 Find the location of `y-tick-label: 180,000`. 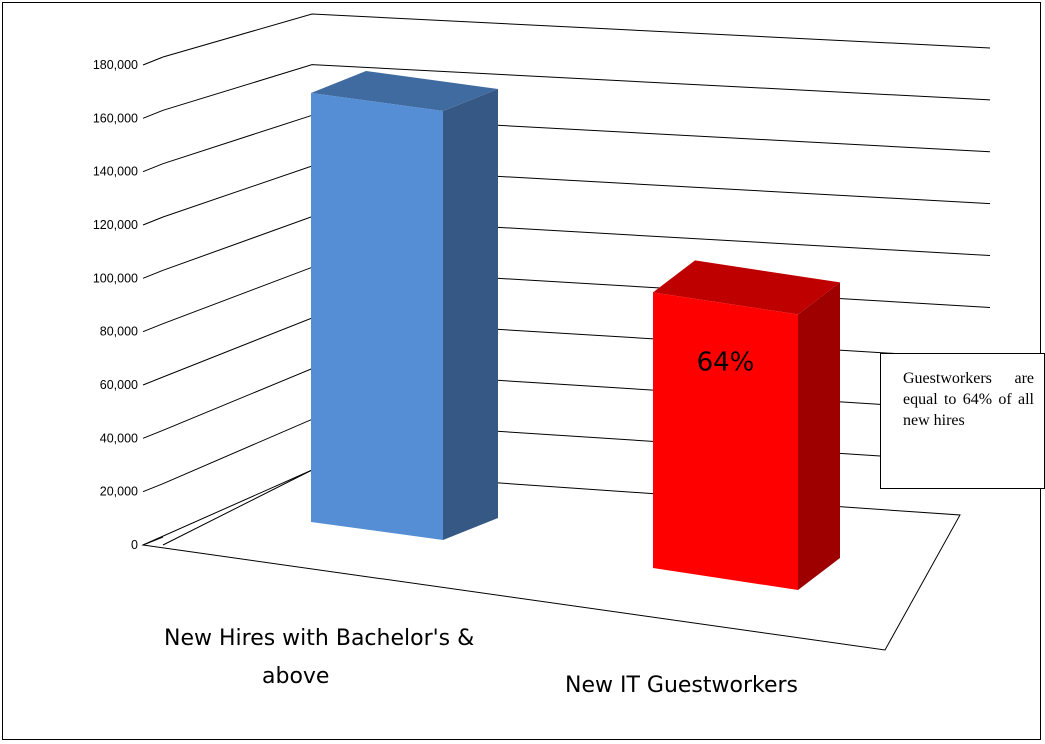

y-tick-label: 180,000 is located at coordinates (115, 65).